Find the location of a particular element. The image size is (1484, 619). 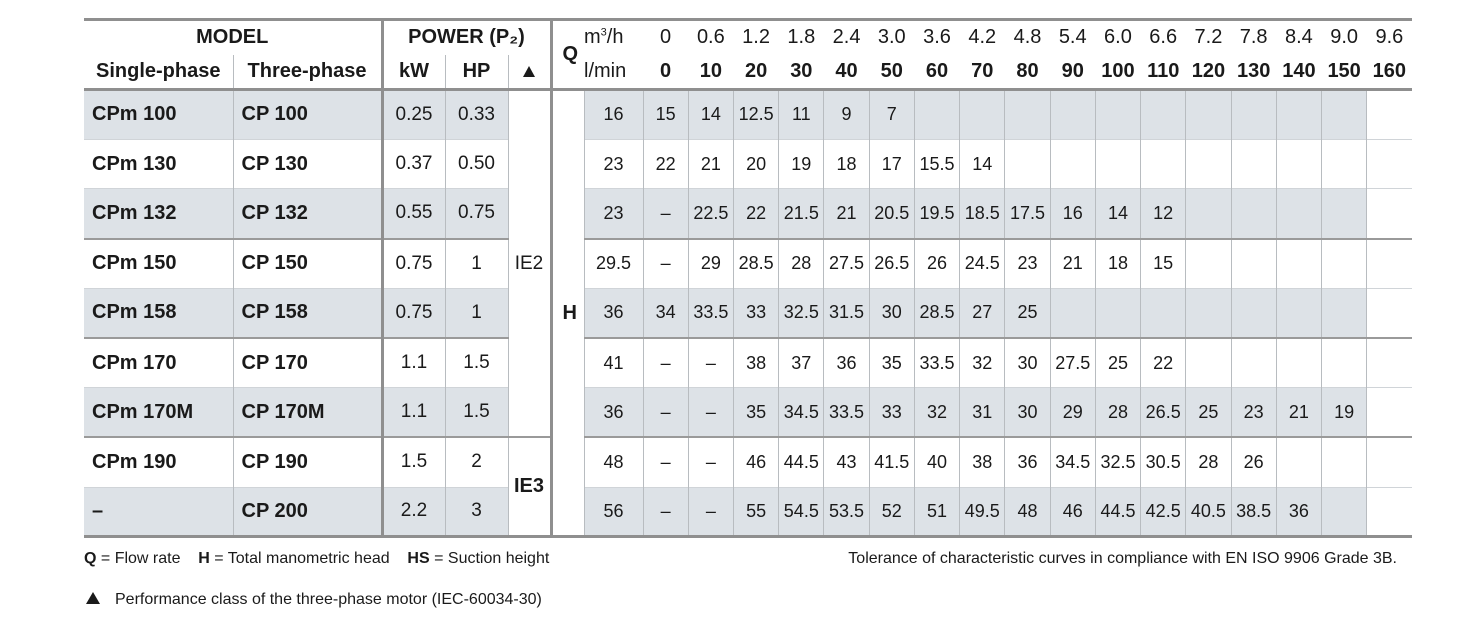

flow-lmin-header: 40 is located at coordinates (846, 70).